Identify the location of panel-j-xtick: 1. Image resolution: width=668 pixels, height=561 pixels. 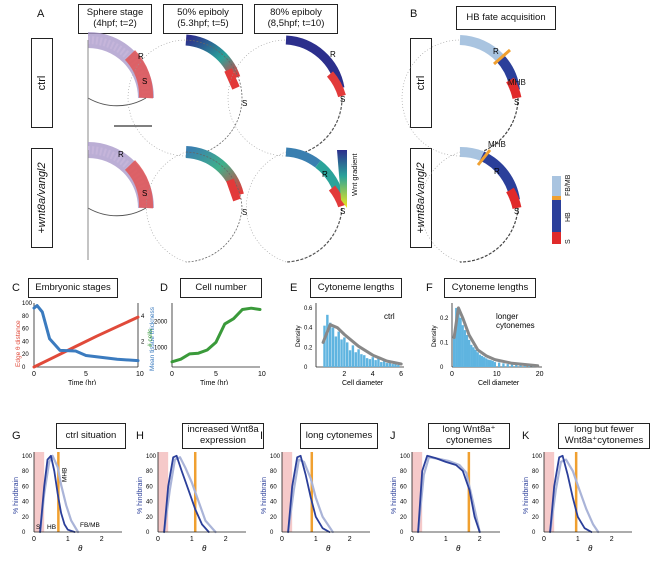
(446, 539).